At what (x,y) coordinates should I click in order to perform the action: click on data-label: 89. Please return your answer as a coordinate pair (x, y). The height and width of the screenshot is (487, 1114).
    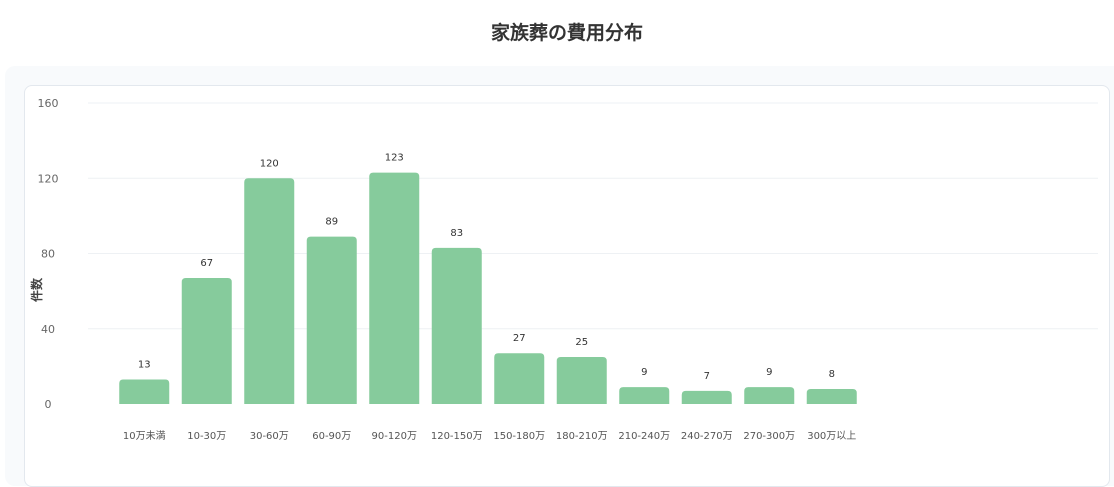
    Looking at the image, I should click on (331, 222).